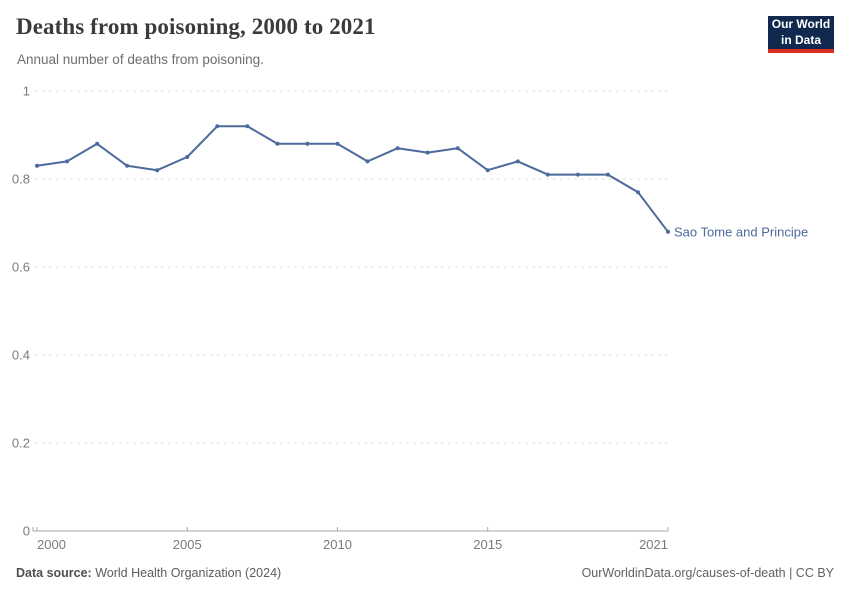 The image size is (850, 600). What do you see at coordinates (186, 573) in the screenshot?
I see `data-source-value: World Health Organization (2024)` at bounding box center [186, 573].